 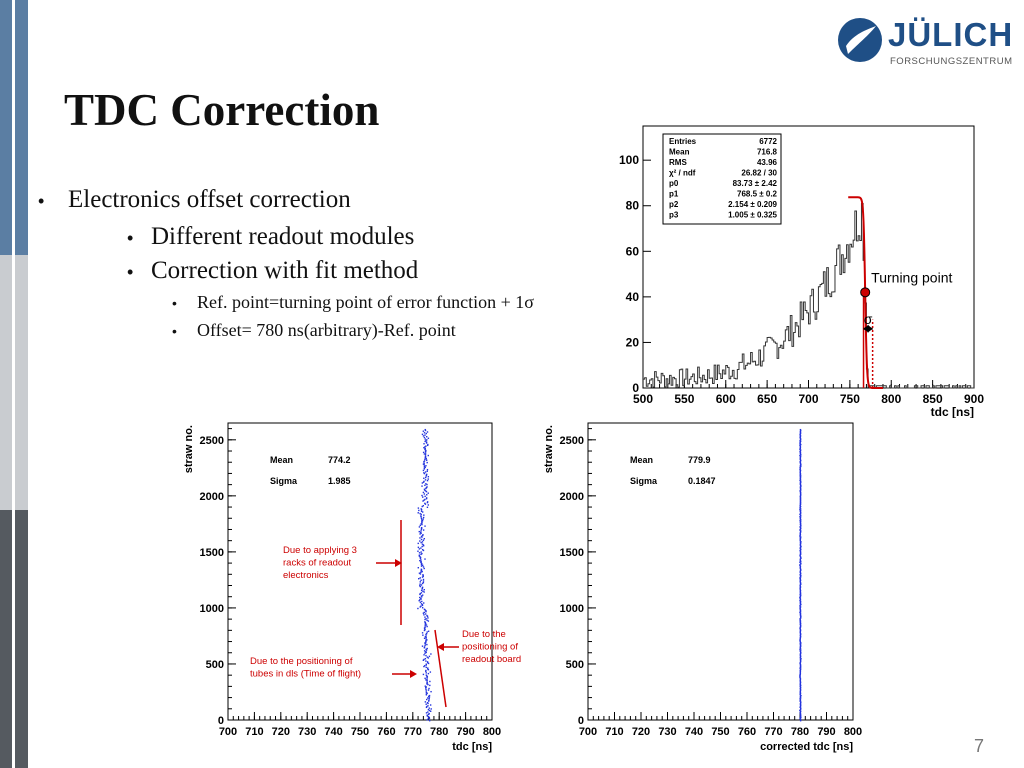 I want to click on annotation-line: Due to the, so click(x=484, y=634).